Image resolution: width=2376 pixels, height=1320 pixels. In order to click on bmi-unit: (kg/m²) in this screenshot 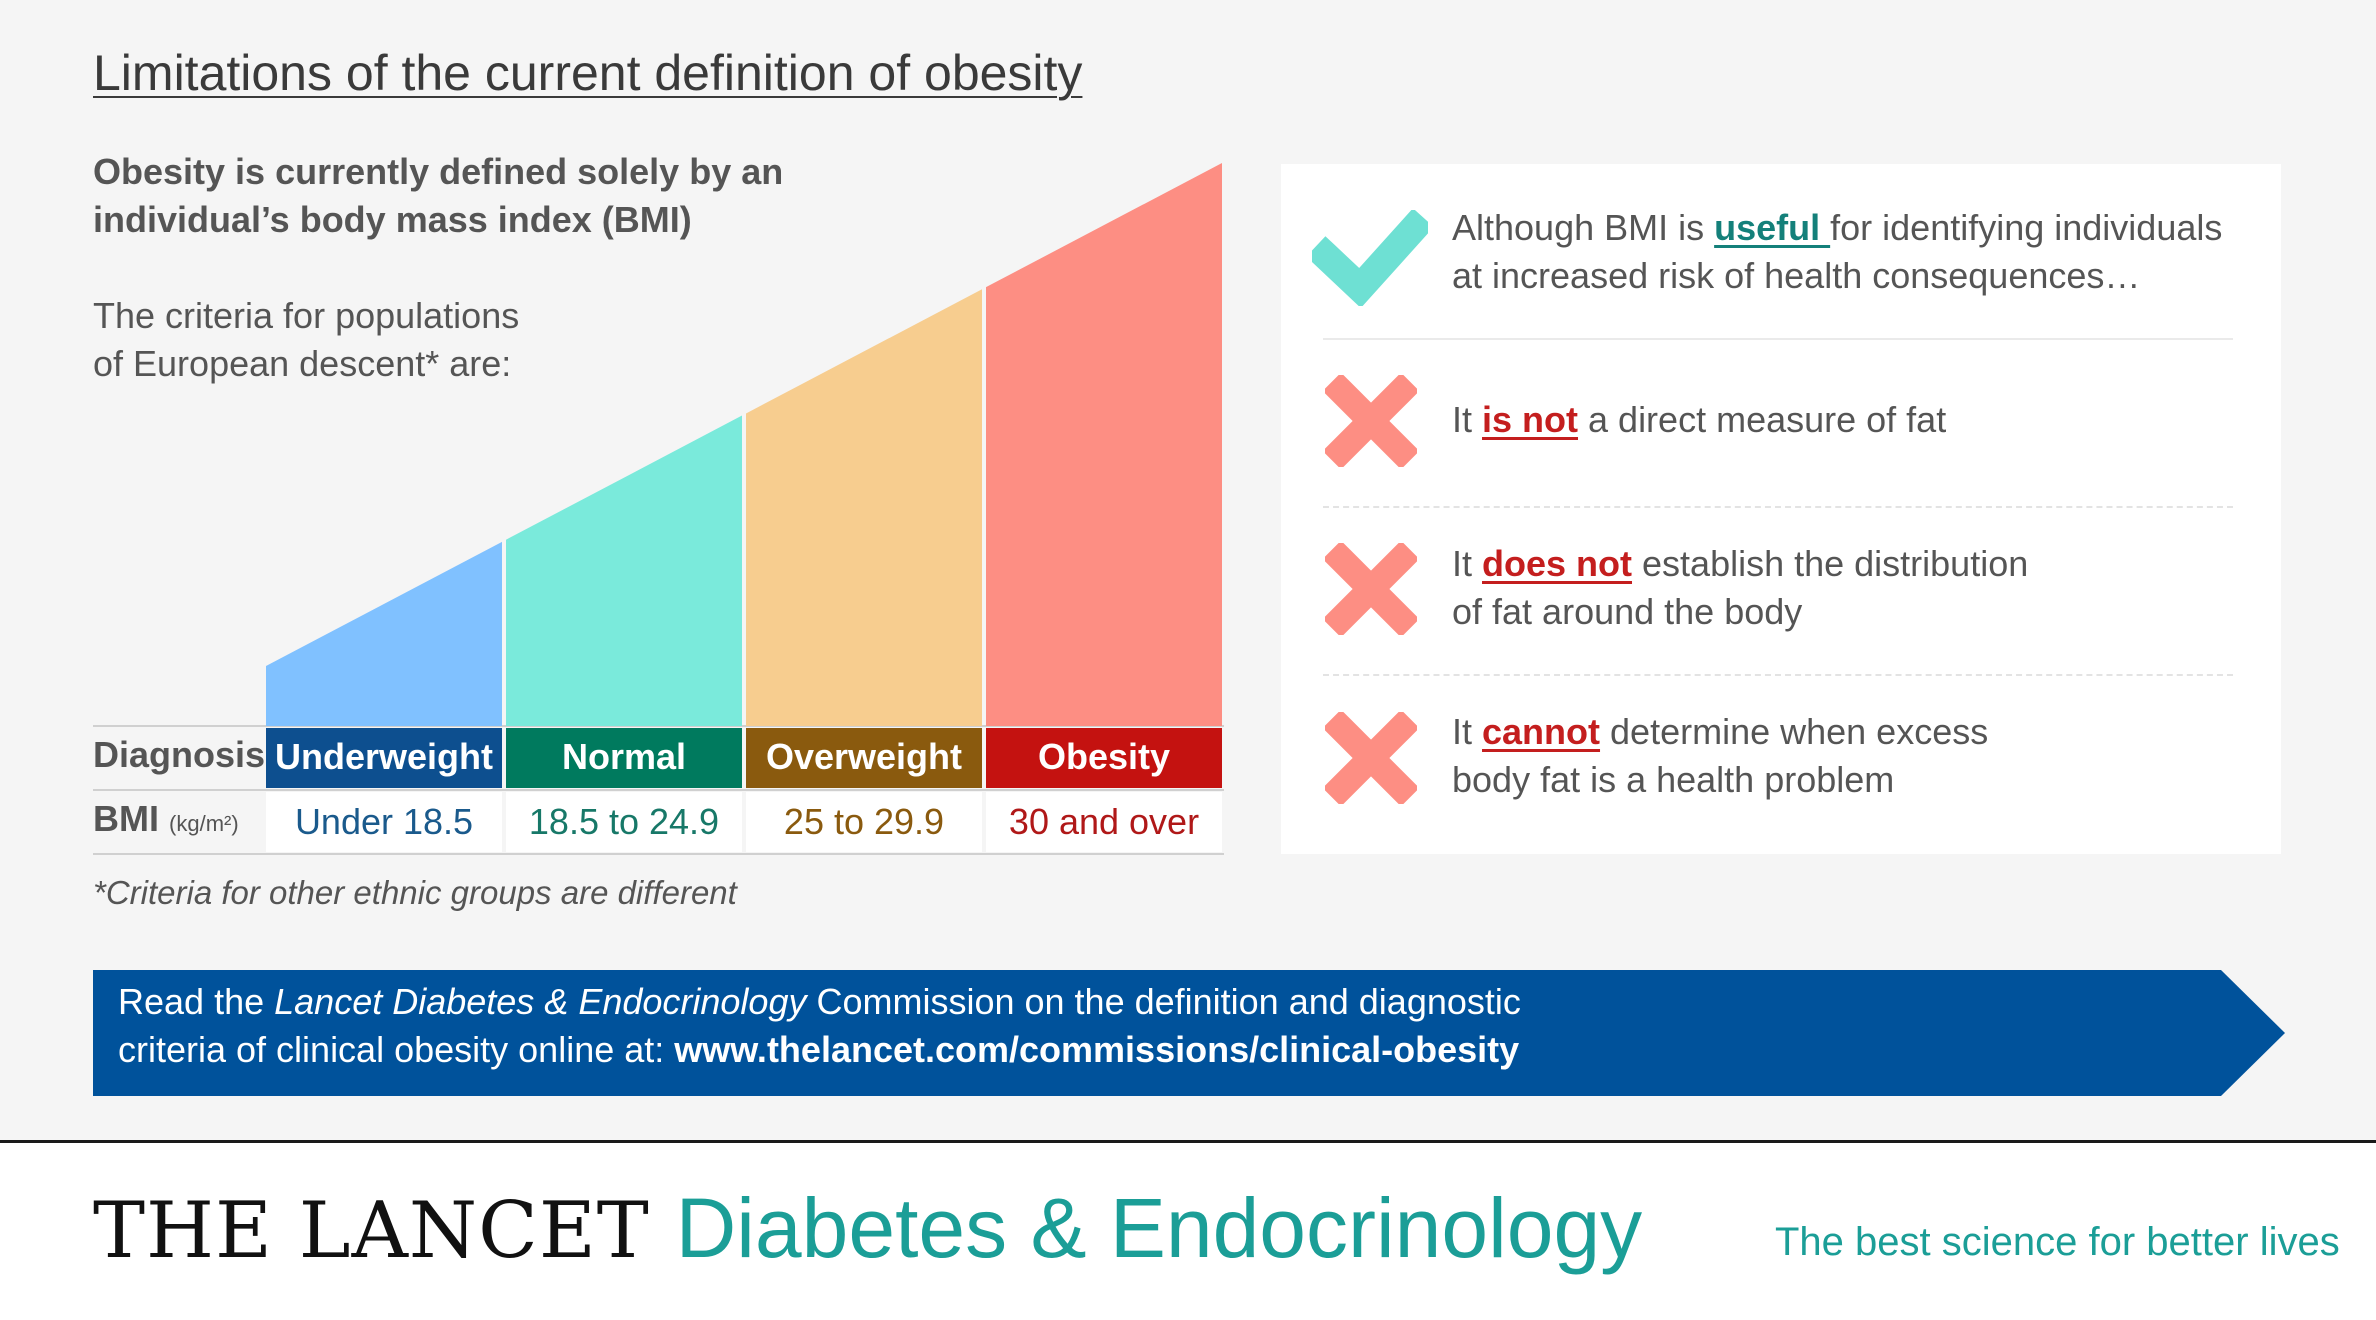, I will do `click(204, 823)`.